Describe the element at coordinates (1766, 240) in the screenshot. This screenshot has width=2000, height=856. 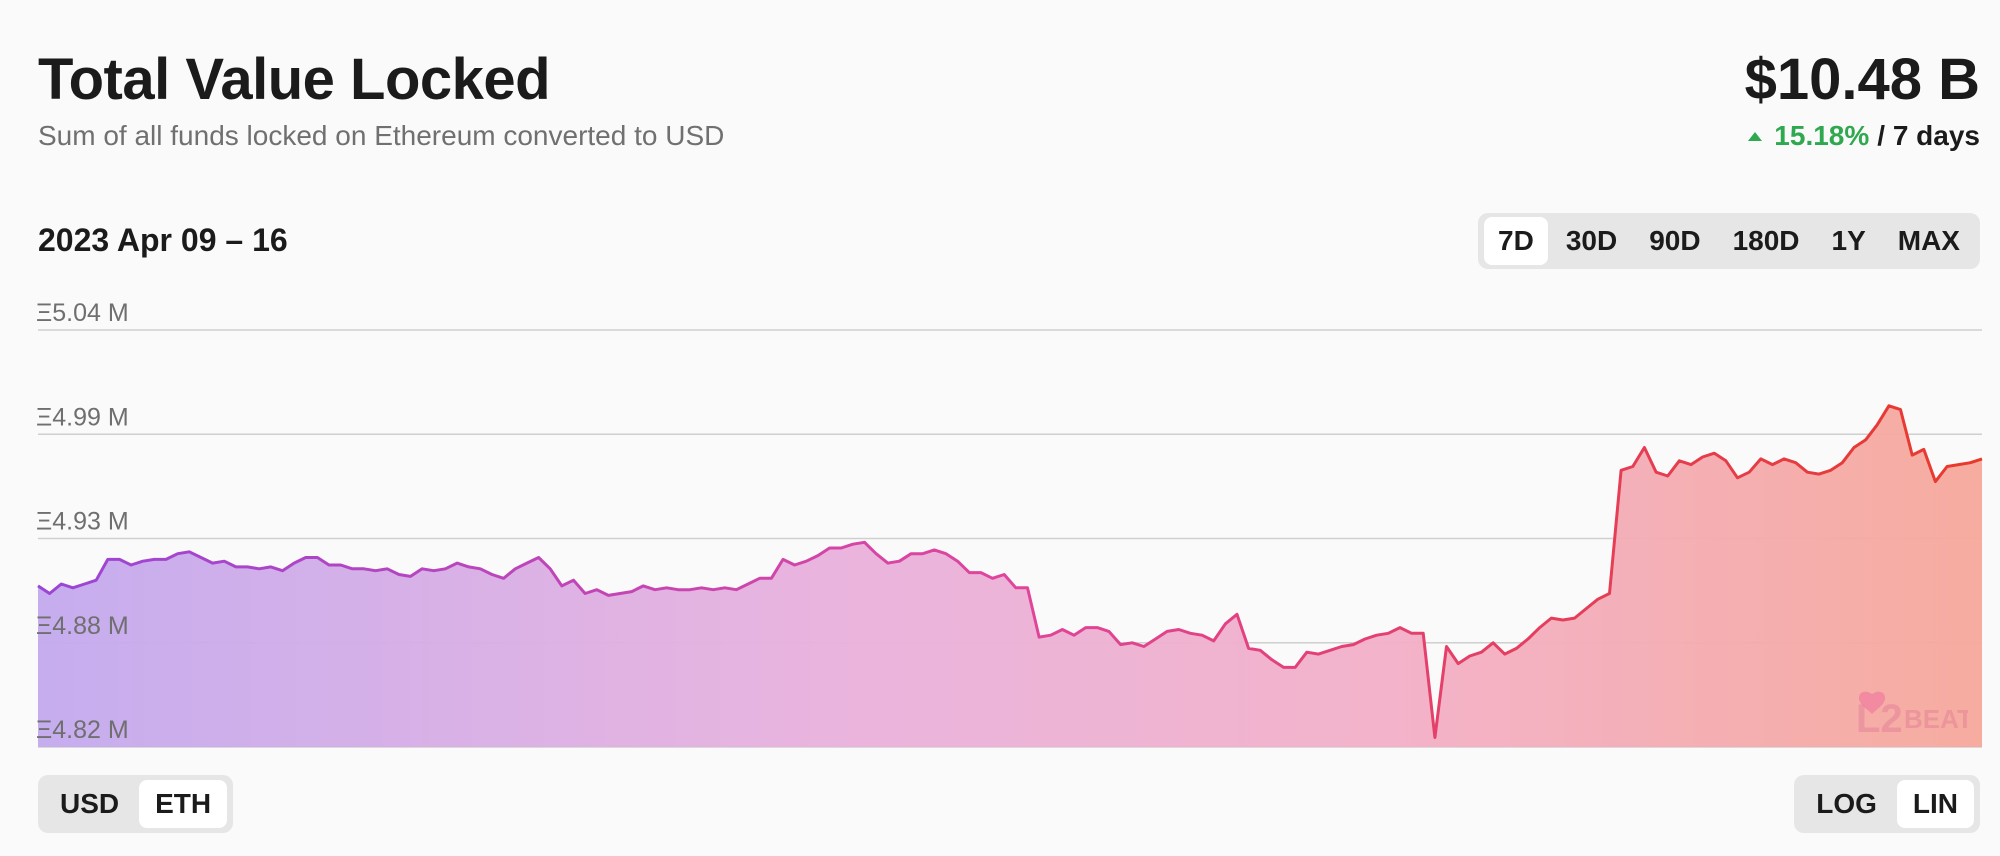
I see `range-button-180d: 180D` at that location.